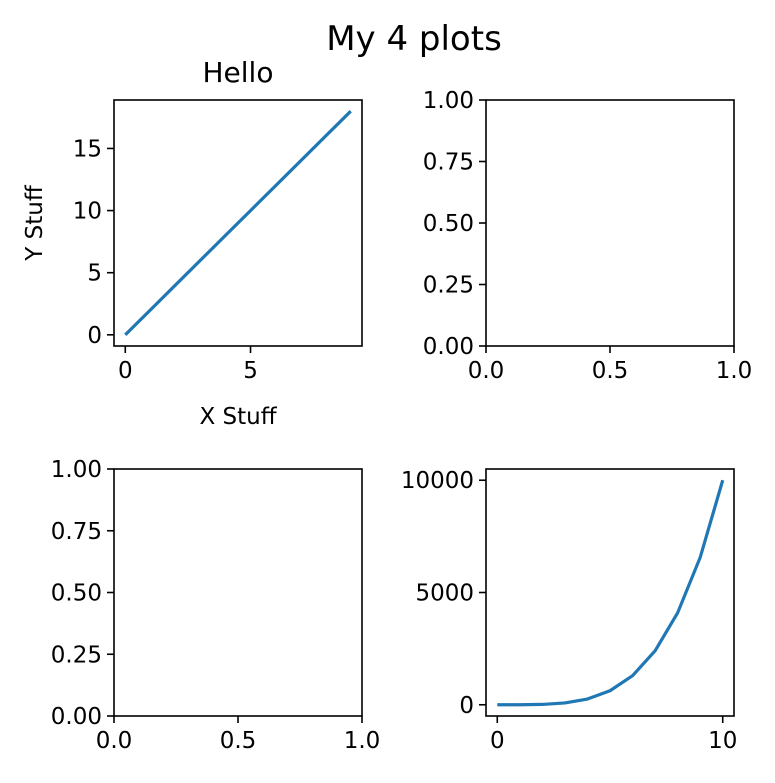 Image resolution: width=775 pixels, height=783 pixels. What do you see at coordinates (437, 481) in the screenshot?
I see `y-tick-label: 10000` at bounding box center [437, 481].